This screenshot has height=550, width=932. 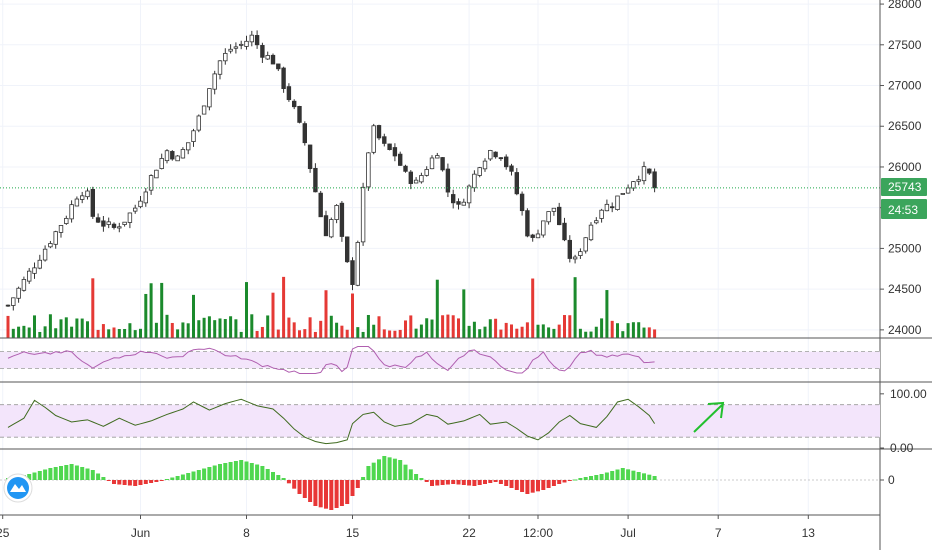 What do you see at coordinates (905, 248) in the screenshot?
I see `price-tick-label: 25000` at bounding box center [905, 248].